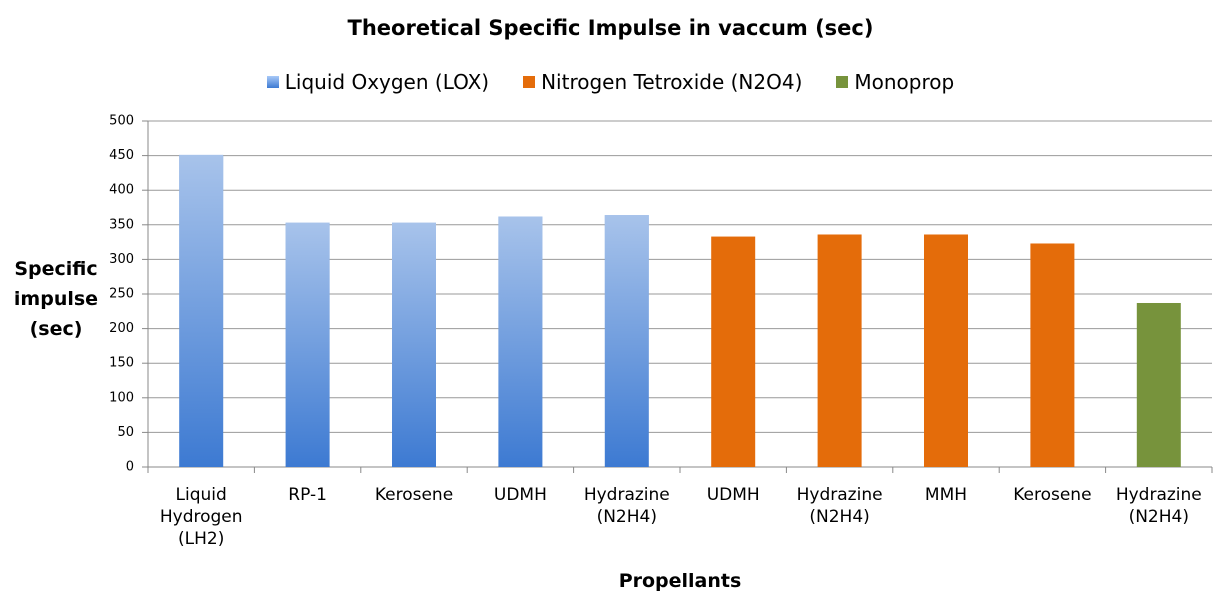 The width and height of the screenshot is (1221, 606). Describe the element at coordinates (121, 155) in the screenshot. I see `y-tick-label: 450` at that location.